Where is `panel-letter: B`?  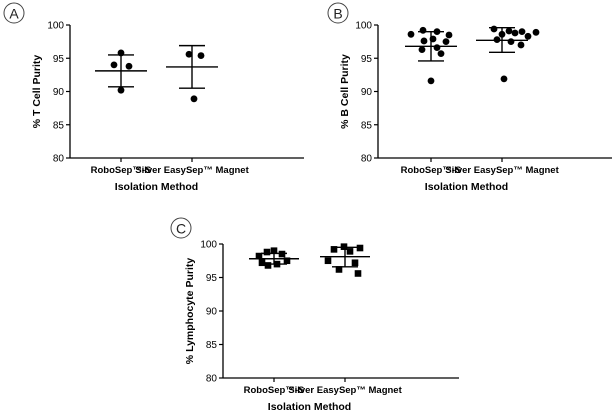
panel-letter: B is located at coordinates (337, 14).